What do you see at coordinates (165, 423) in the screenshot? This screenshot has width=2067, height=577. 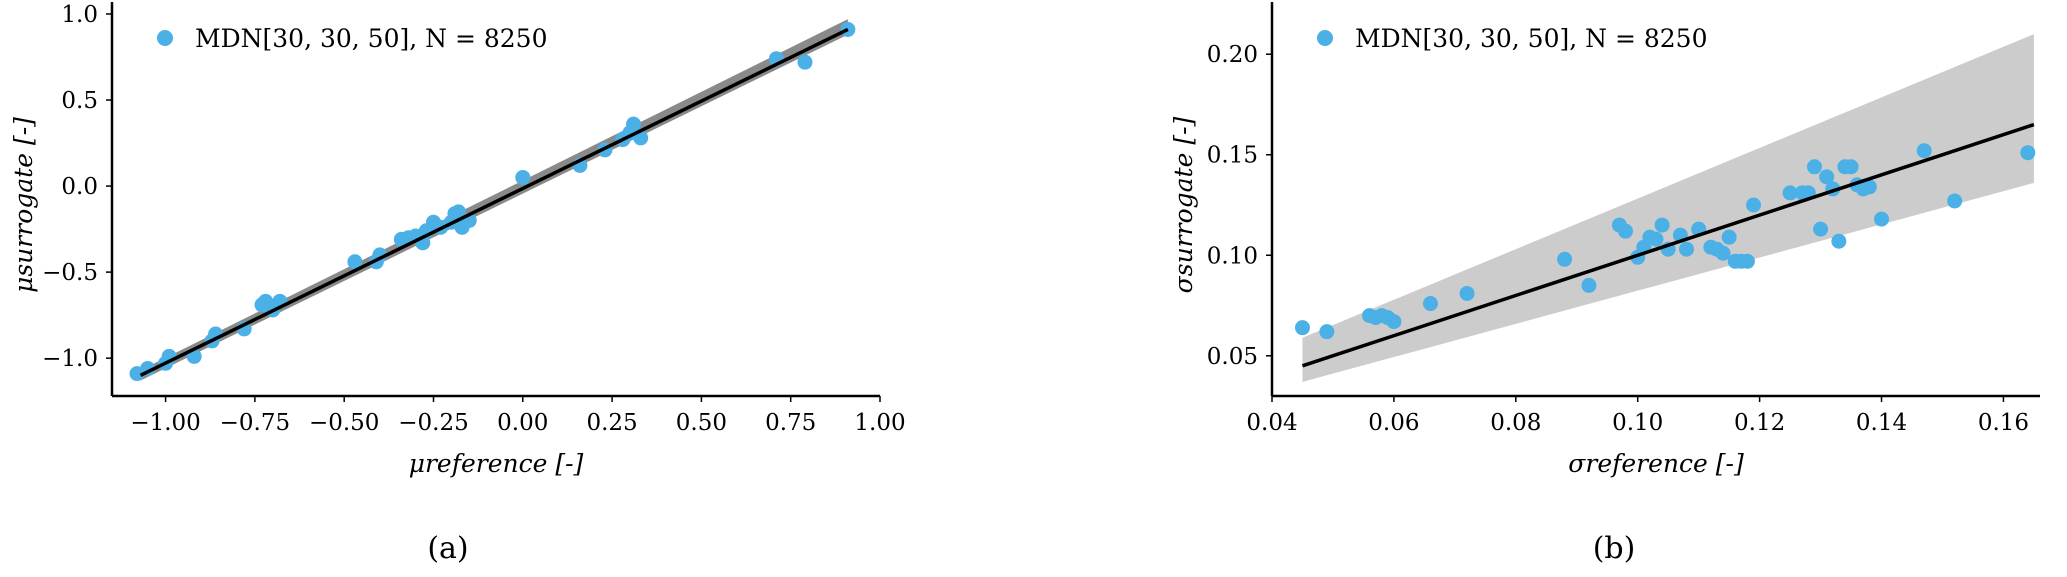 I see `x-tick-label: −1.00` at bounding box center [165, 423].